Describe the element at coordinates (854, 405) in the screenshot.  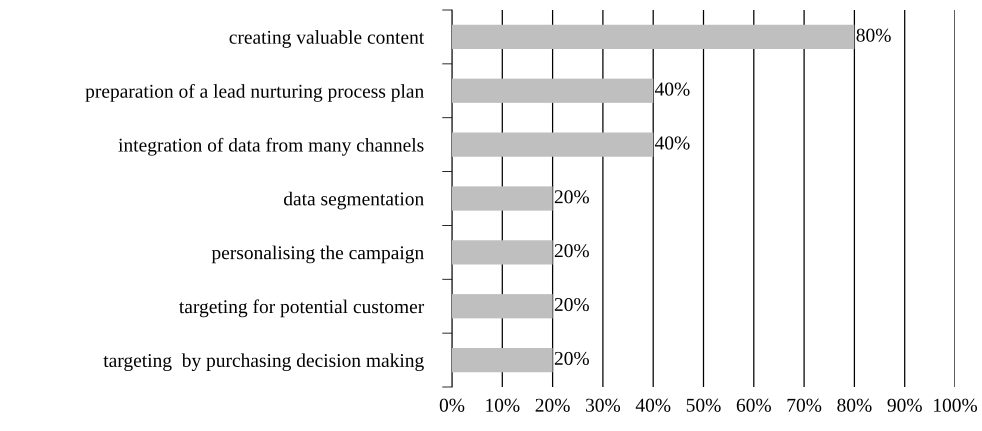
I see `x-tick-label: 80%` at that location.